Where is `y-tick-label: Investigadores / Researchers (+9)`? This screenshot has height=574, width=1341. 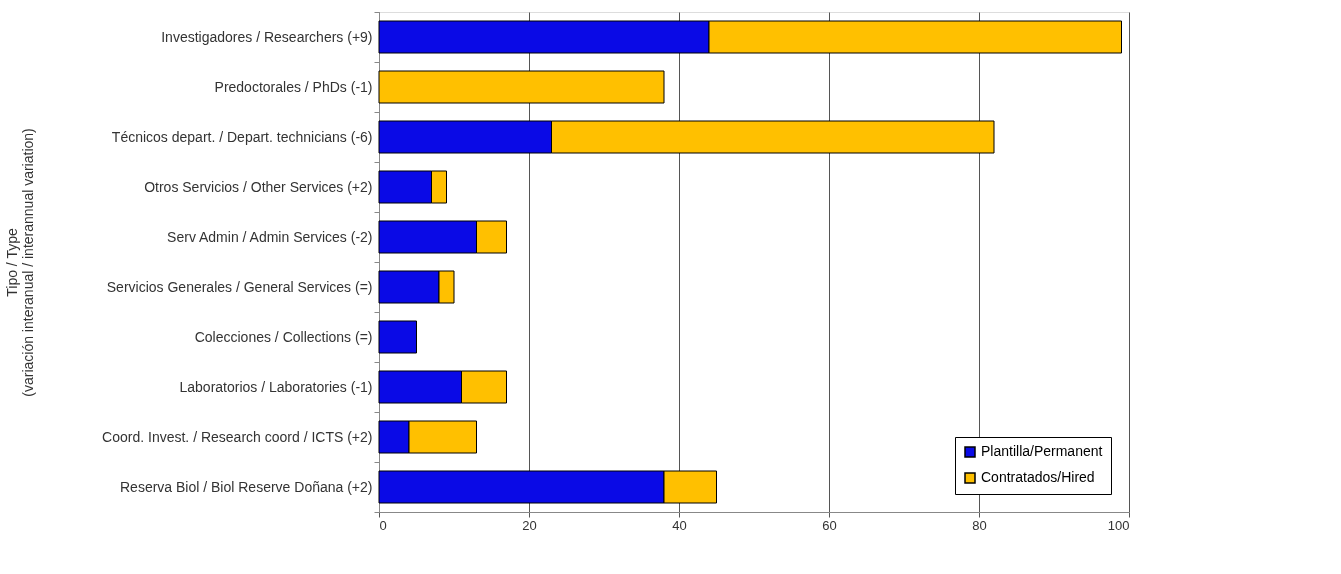 y-tick-label: Investigadores / Researchers (+9) is located at coordinates (267, 36).